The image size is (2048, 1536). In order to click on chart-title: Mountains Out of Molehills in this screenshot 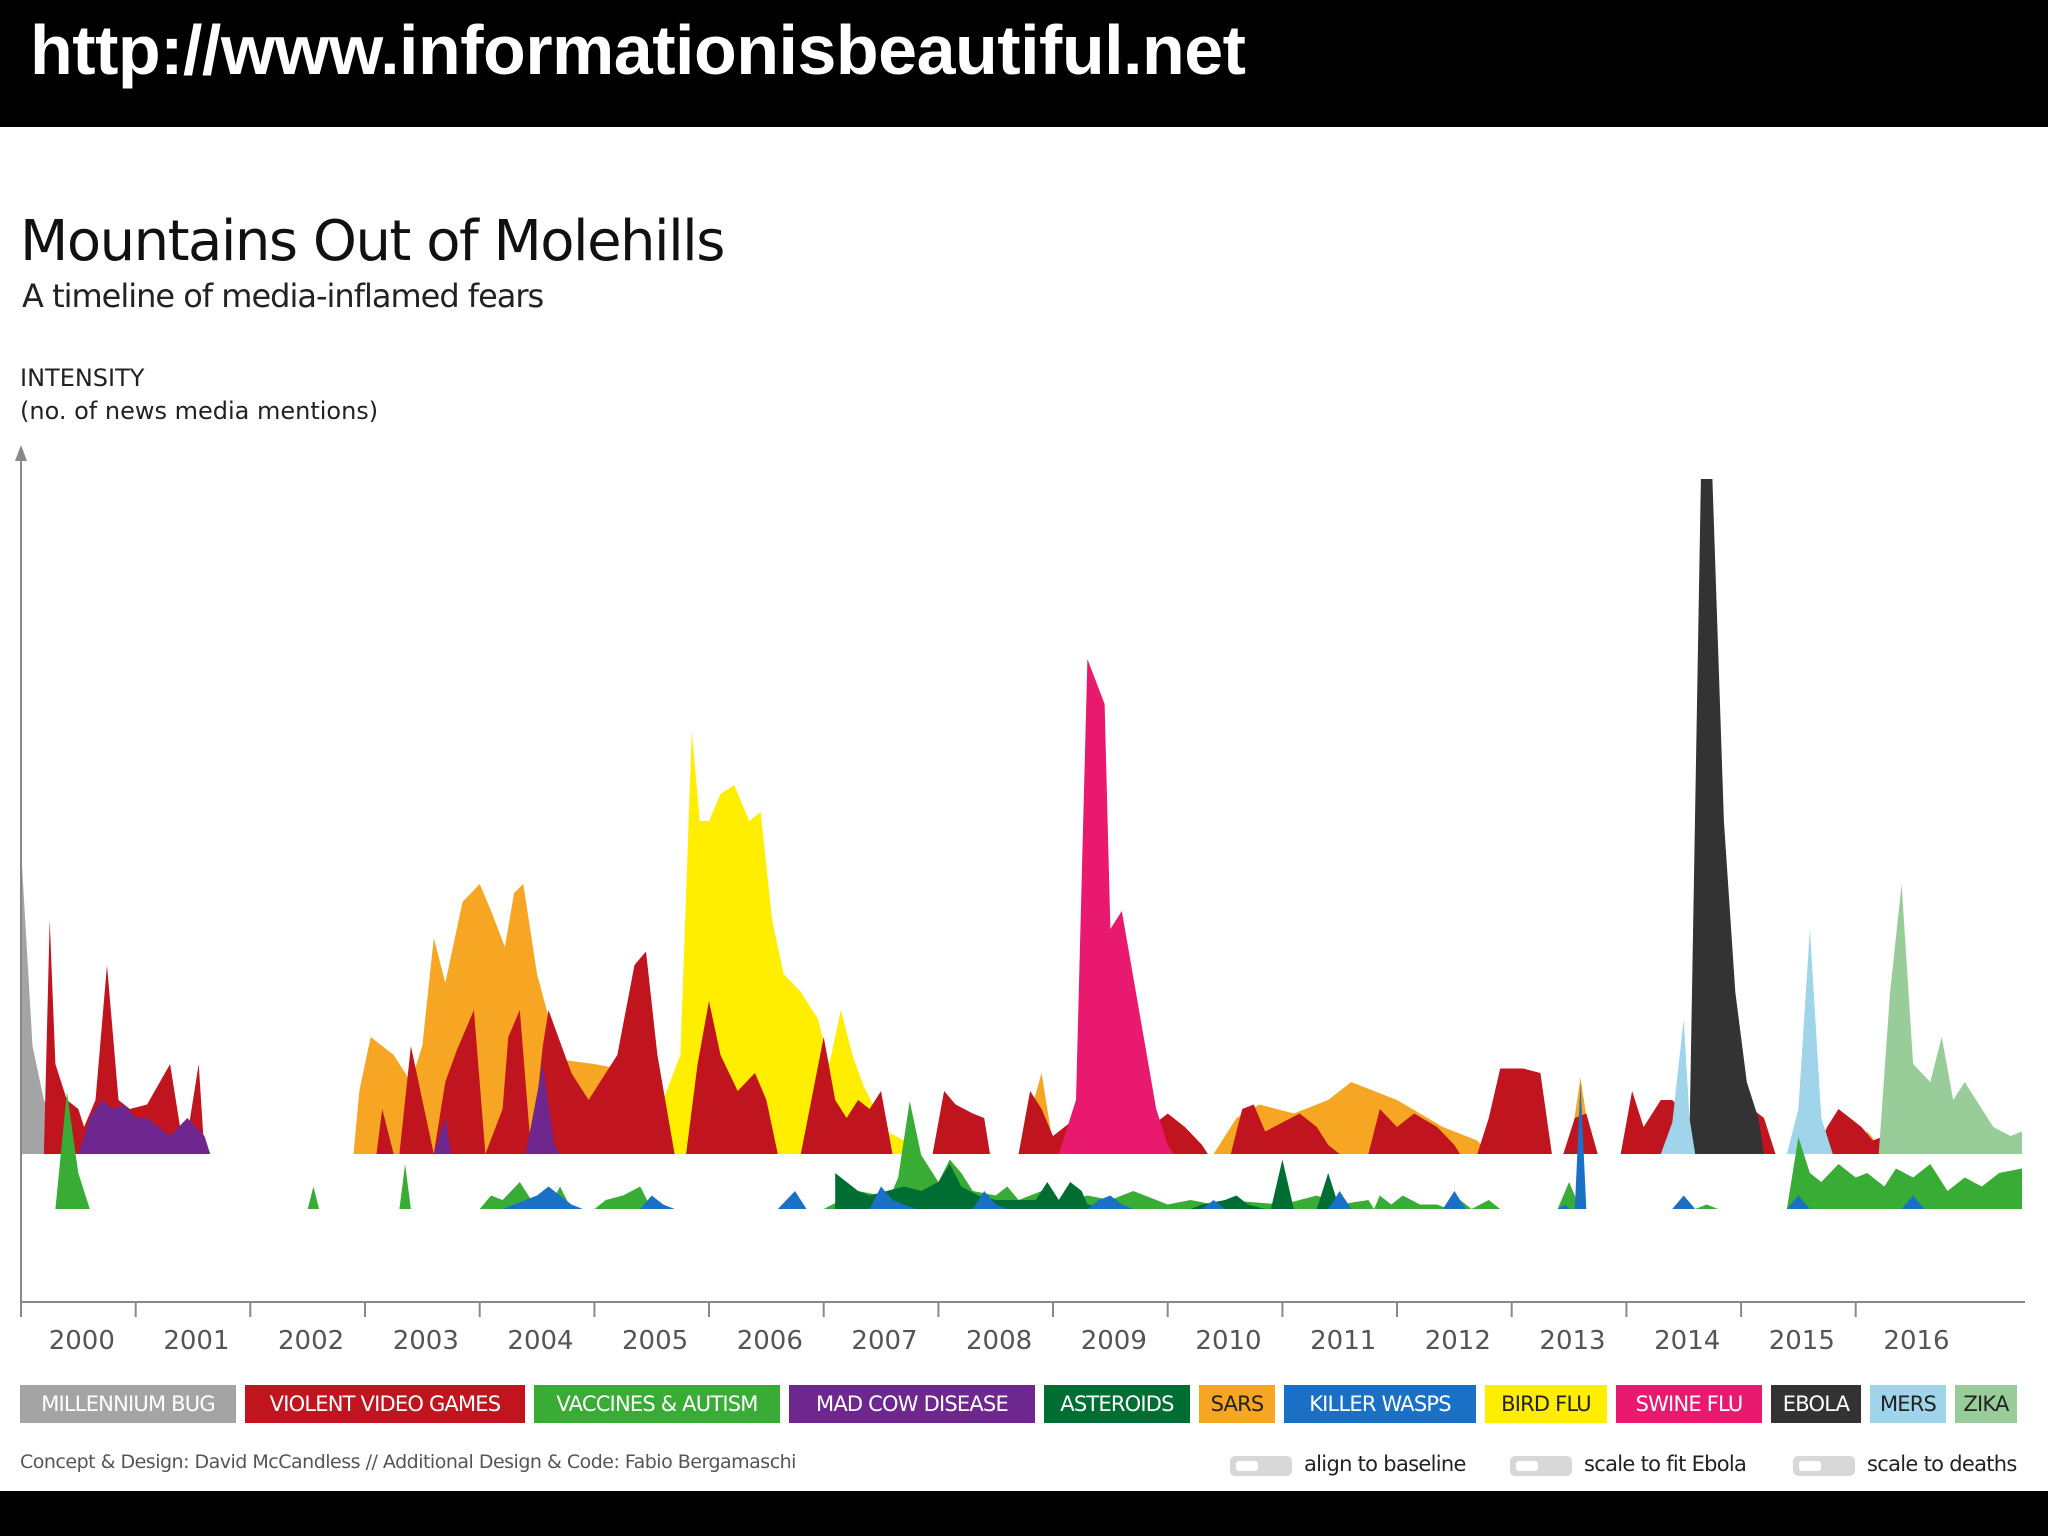, I will do `click(372, 241)`.